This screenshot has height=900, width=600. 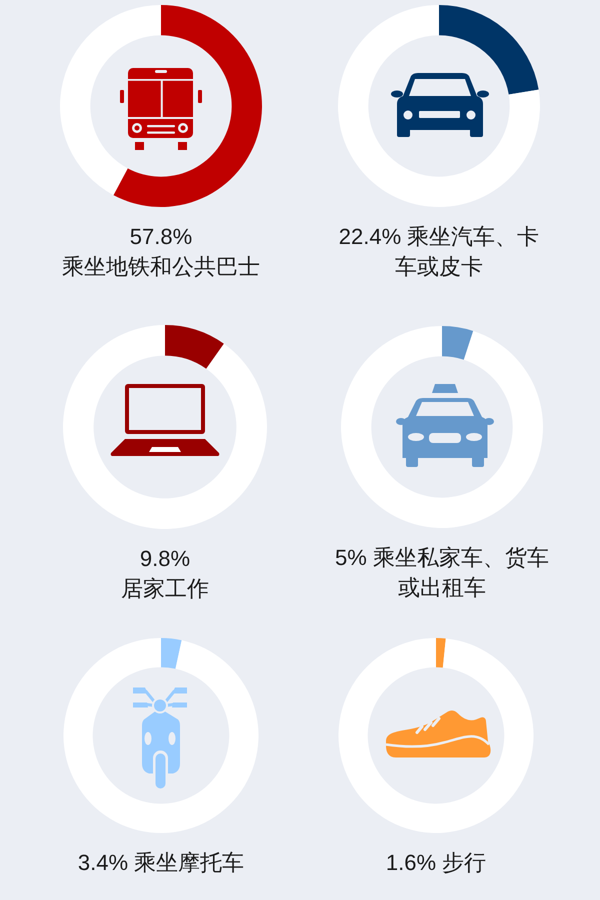 I want to click on text: 1.6% 步行, so click(x=436, y=862).